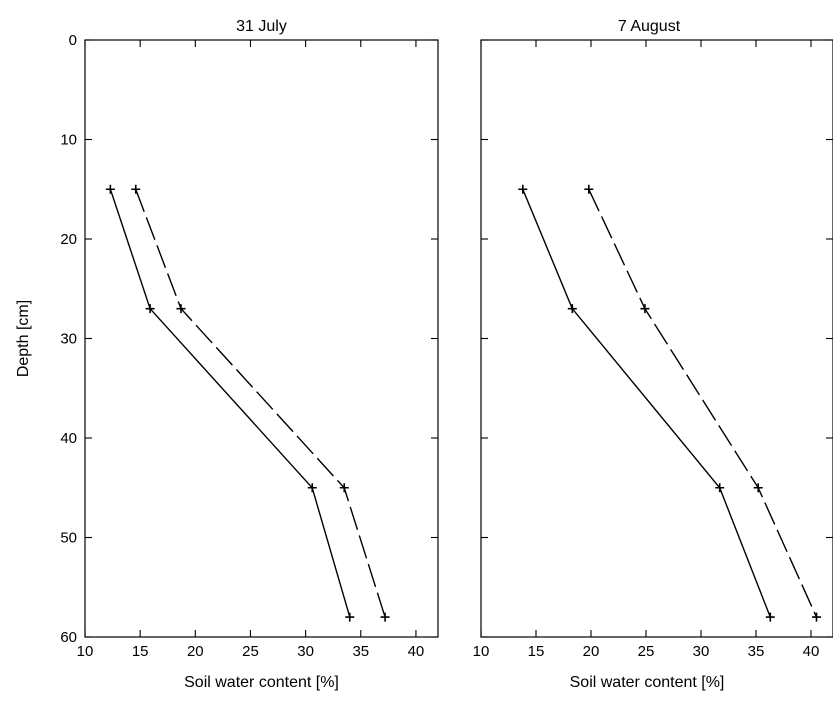 The height and width of the screenshot is (701, 833). What do you see at coordinates (261, 26) in the screenshot?
I see `chart-title: 31 July` at bounding box center [261, 26].